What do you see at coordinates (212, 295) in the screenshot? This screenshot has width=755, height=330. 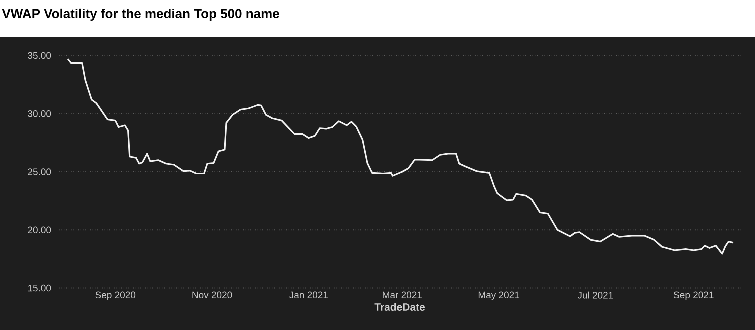 I see `x-tick-label: Nov 2020` at bounding box center [212, 295].